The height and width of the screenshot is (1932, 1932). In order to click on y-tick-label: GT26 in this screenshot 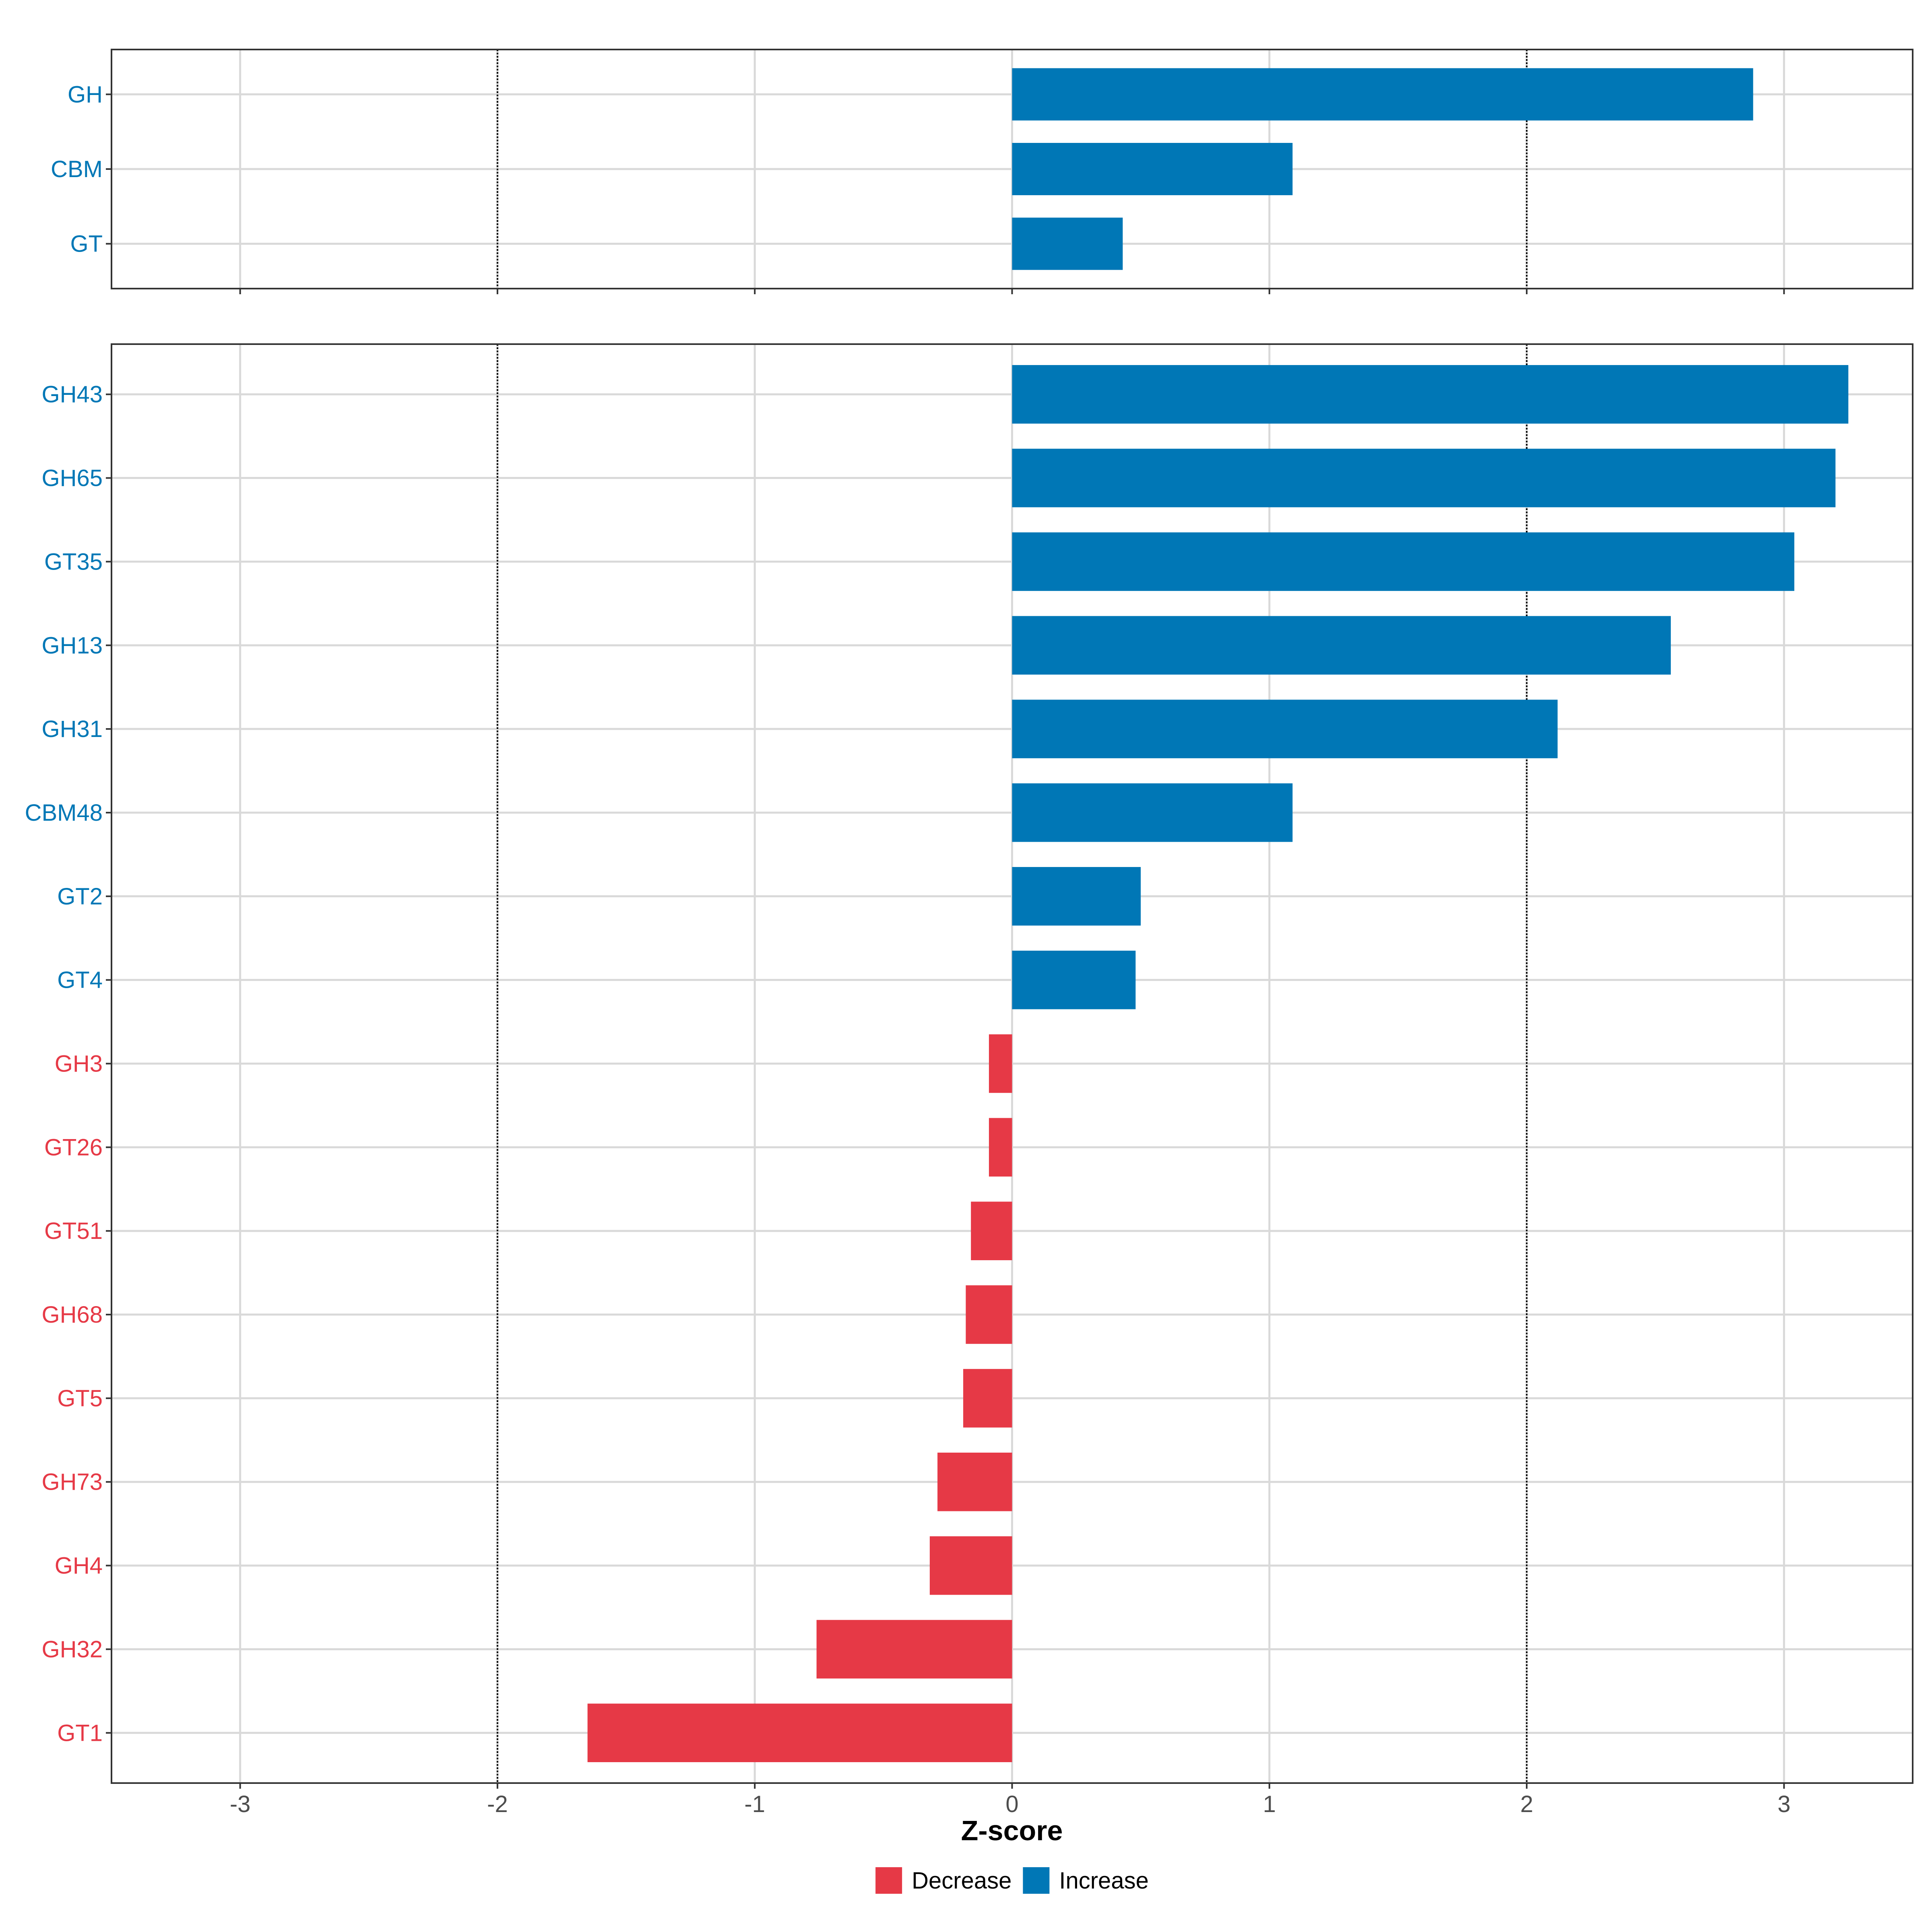, I will do `click(73, 1147)`.